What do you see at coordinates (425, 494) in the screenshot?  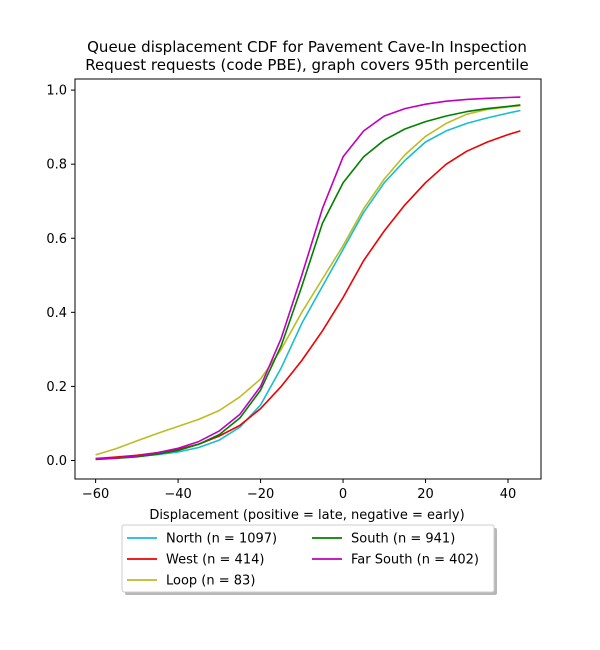 I see `x-tick-label: 20` at bounding box center [425, 494].